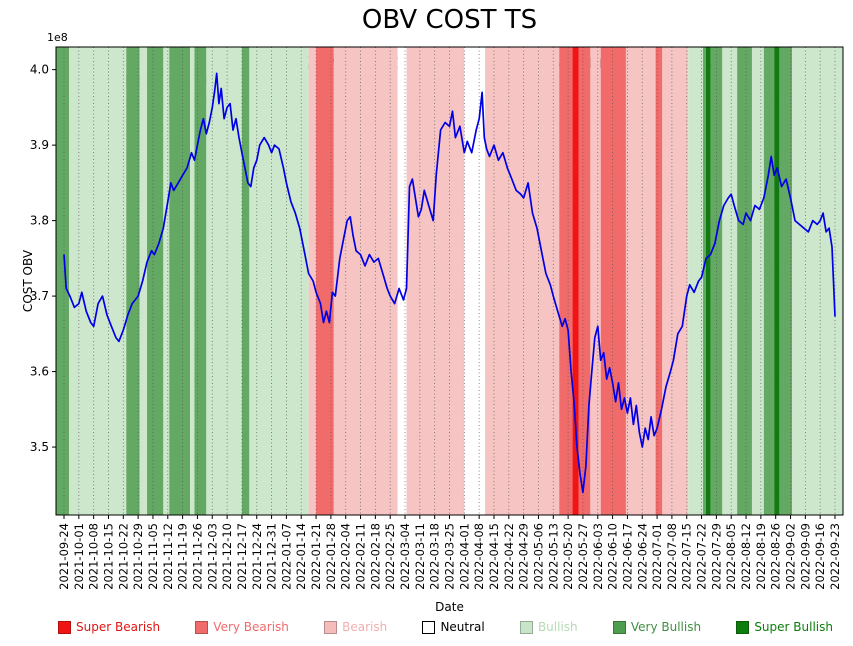 This screenshot has height=646, width=853. What do you see at coordinates (227, 556) in the screenshot?
I see `x-tick-label: 2021-12-10` at bounding box center [227, 556].